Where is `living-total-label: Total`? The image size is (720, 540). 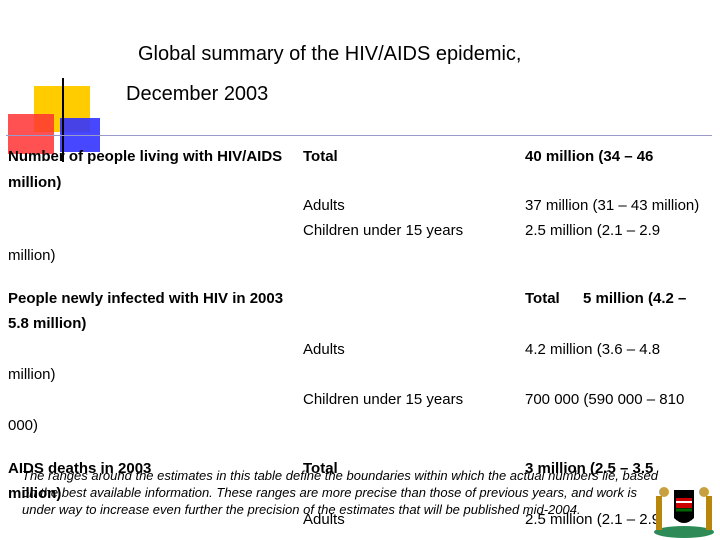
living-total-label: Total is located at coordinates (320, 156).